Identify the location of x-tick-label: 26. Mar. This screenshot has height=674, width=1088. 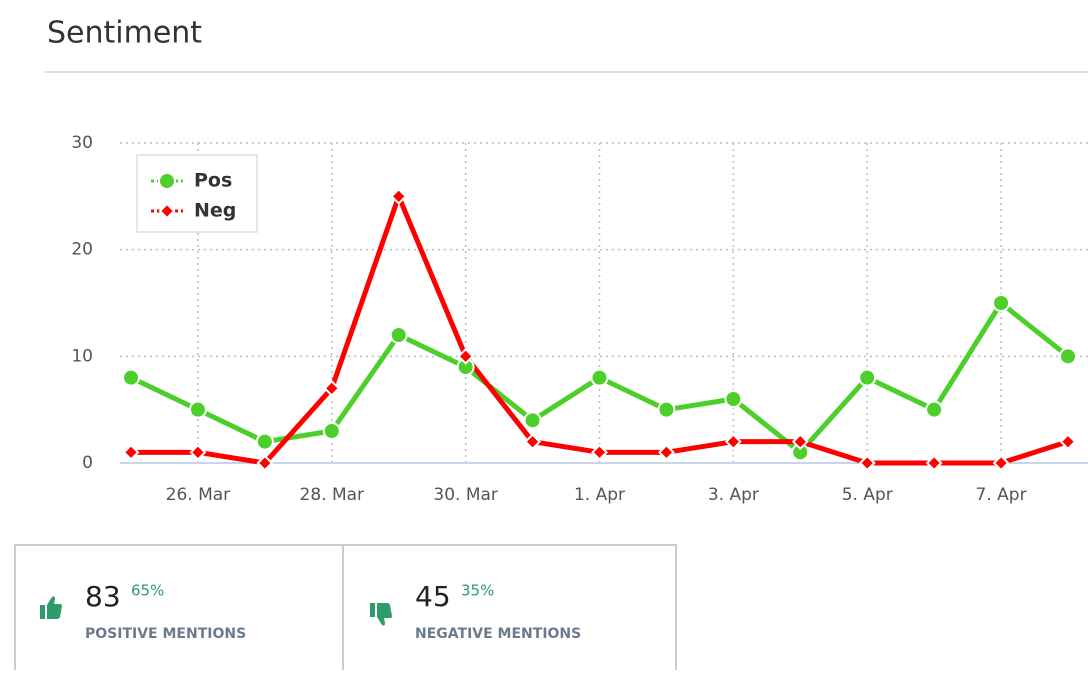
(198, 495).